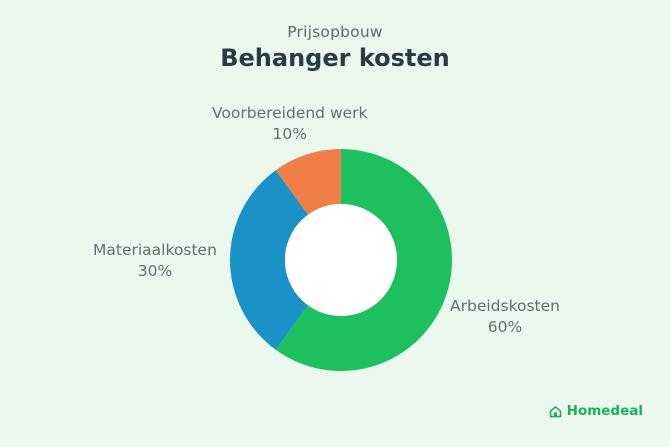  I want to click on brand-logo: Homedeal, so click(596, 411).